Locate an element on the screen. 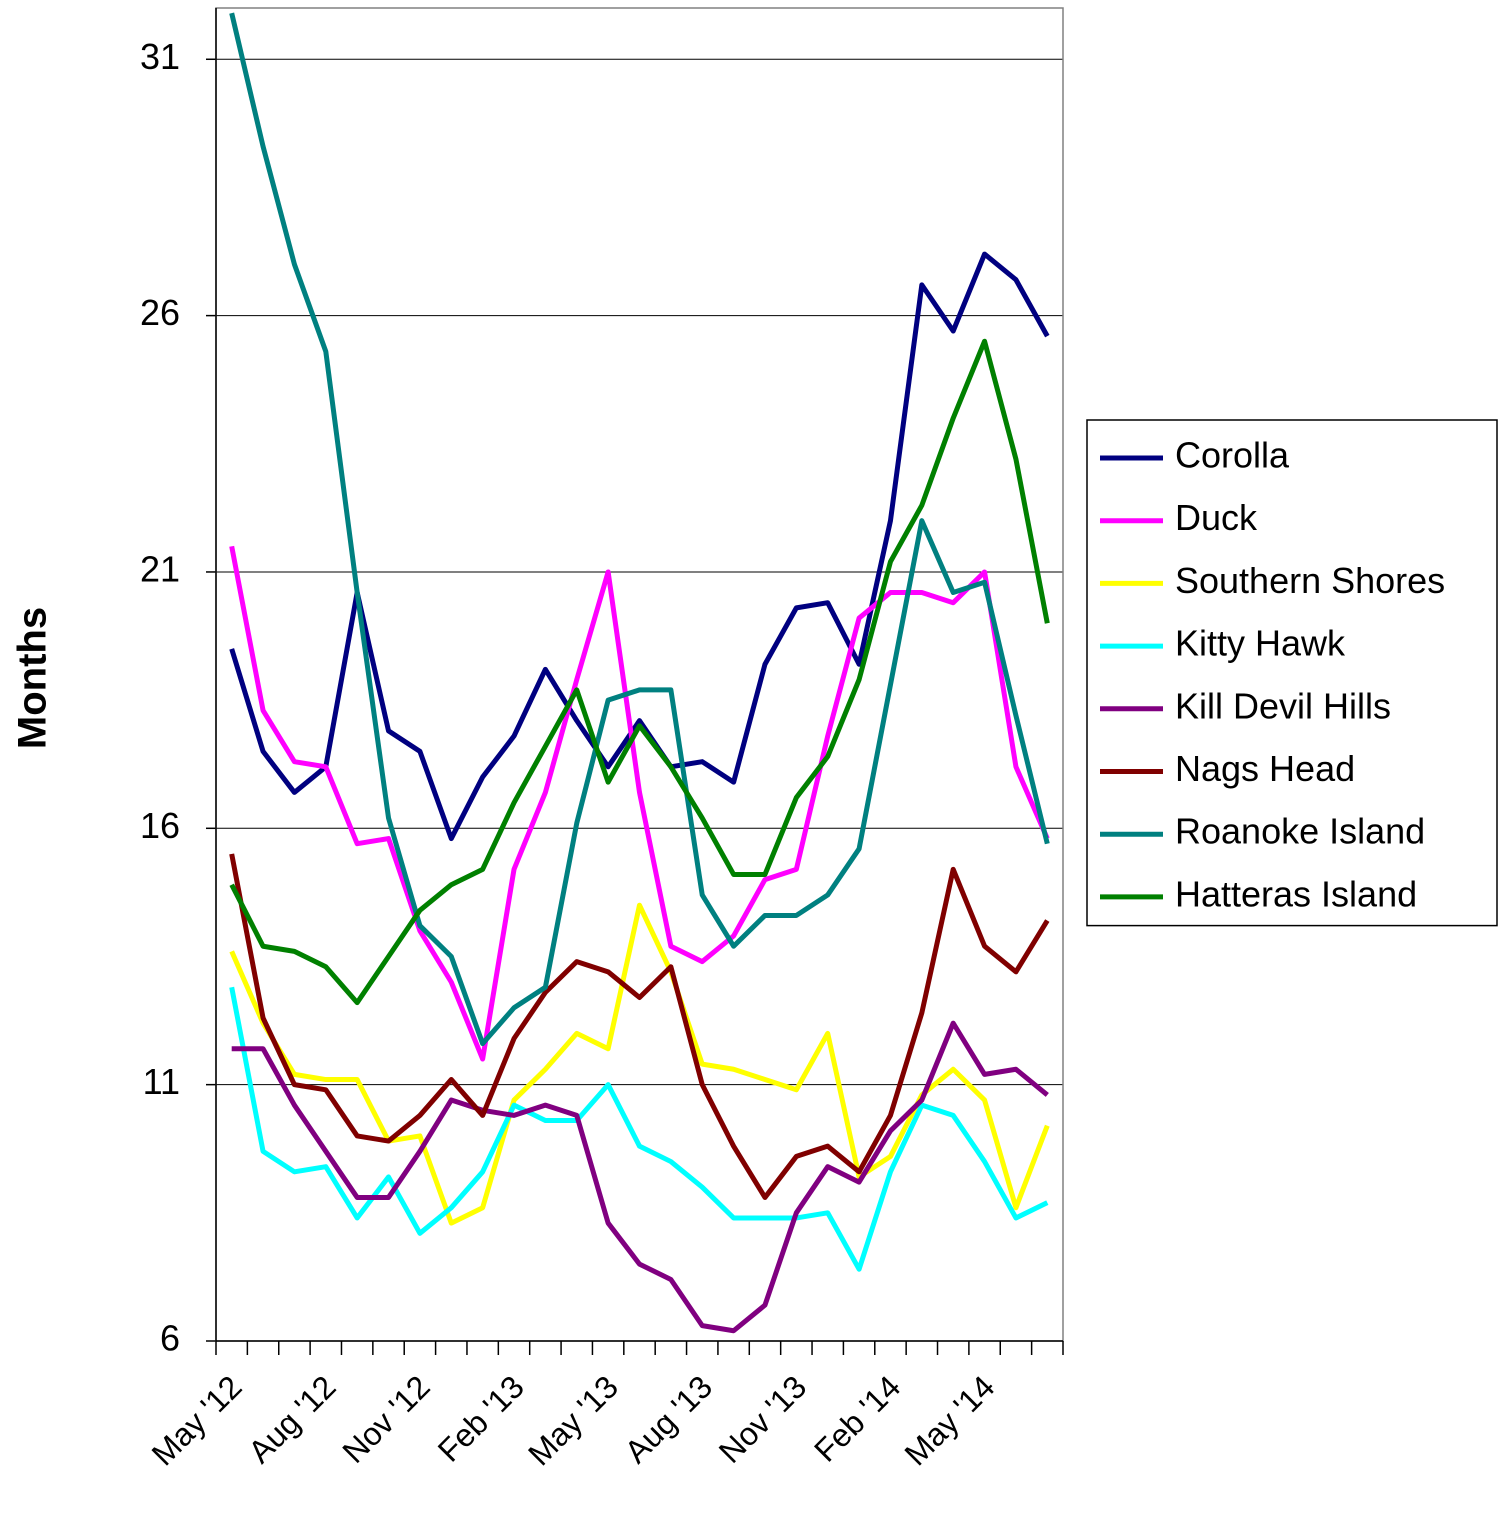 The width and height of the screenshot is (1507, 1525). y-axis-title: Months is located at coordinates (33, 678).